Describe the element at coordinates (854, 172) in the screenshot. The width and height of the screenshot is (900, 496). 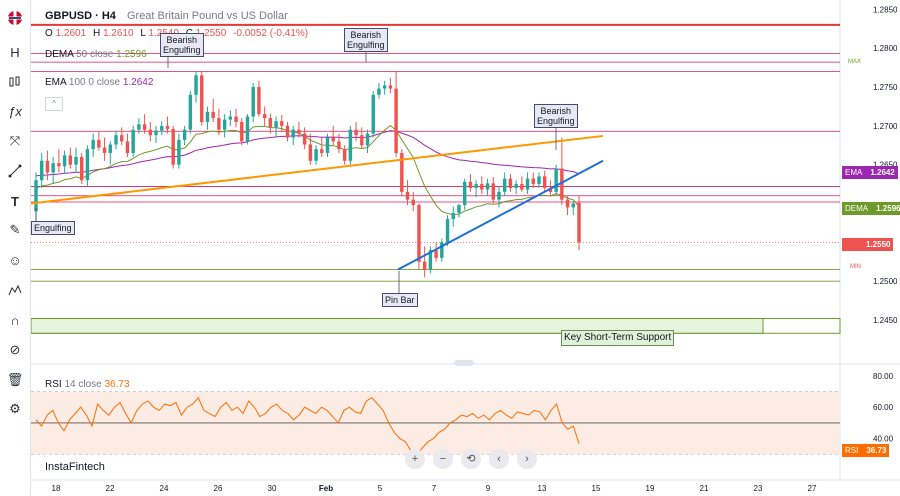
I see `ema-badge-label: EMA` at that location.